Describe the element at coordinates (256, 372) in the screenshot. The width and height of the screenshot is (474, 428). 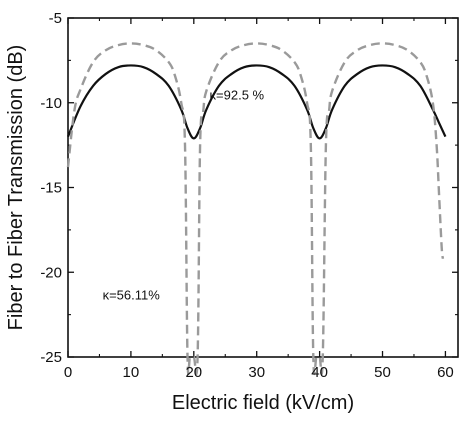
I see `x-tick-label: 30` at that location.